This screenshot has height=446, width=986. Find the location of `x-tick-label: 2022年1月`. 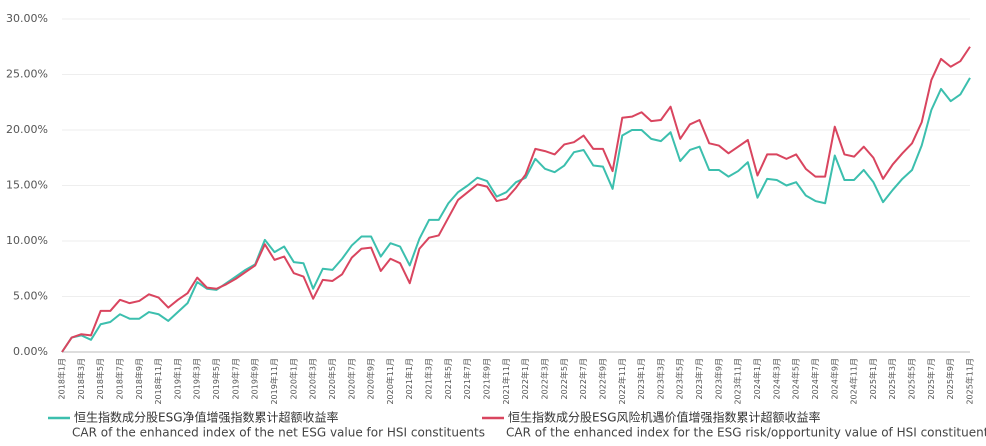

x-tick-label: 2022年1月 is located at coordinates (525, 378).